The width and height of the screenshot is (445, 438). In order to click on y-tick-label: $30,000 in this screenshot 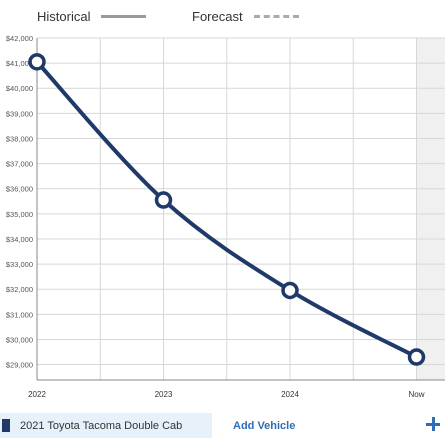, I will do `click(19, 339)`.